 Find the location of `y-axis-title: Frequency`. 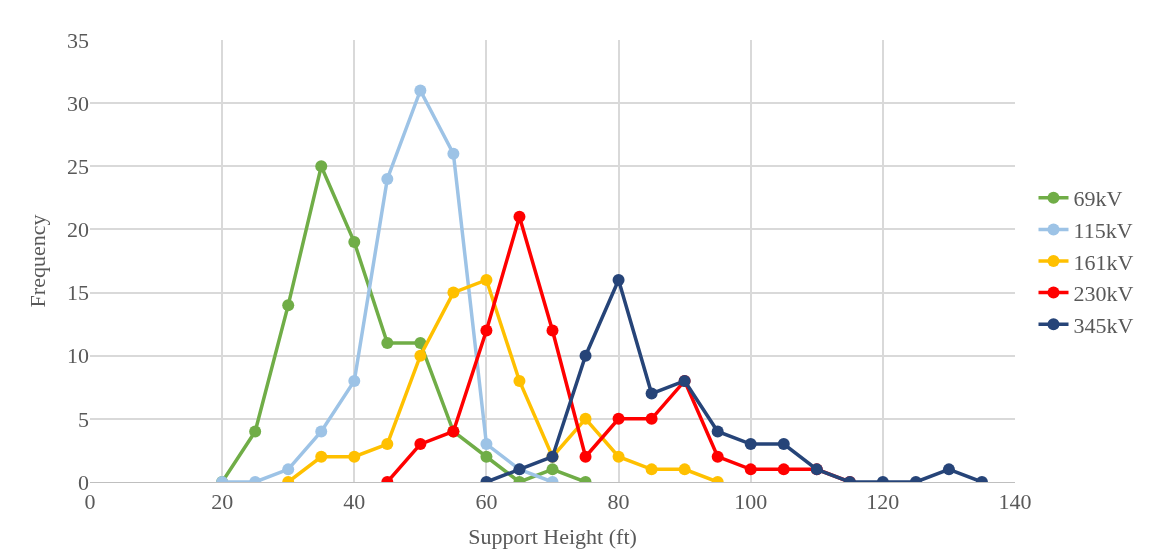

y-axis-title: Frequency is located at coordinates (37, 261).